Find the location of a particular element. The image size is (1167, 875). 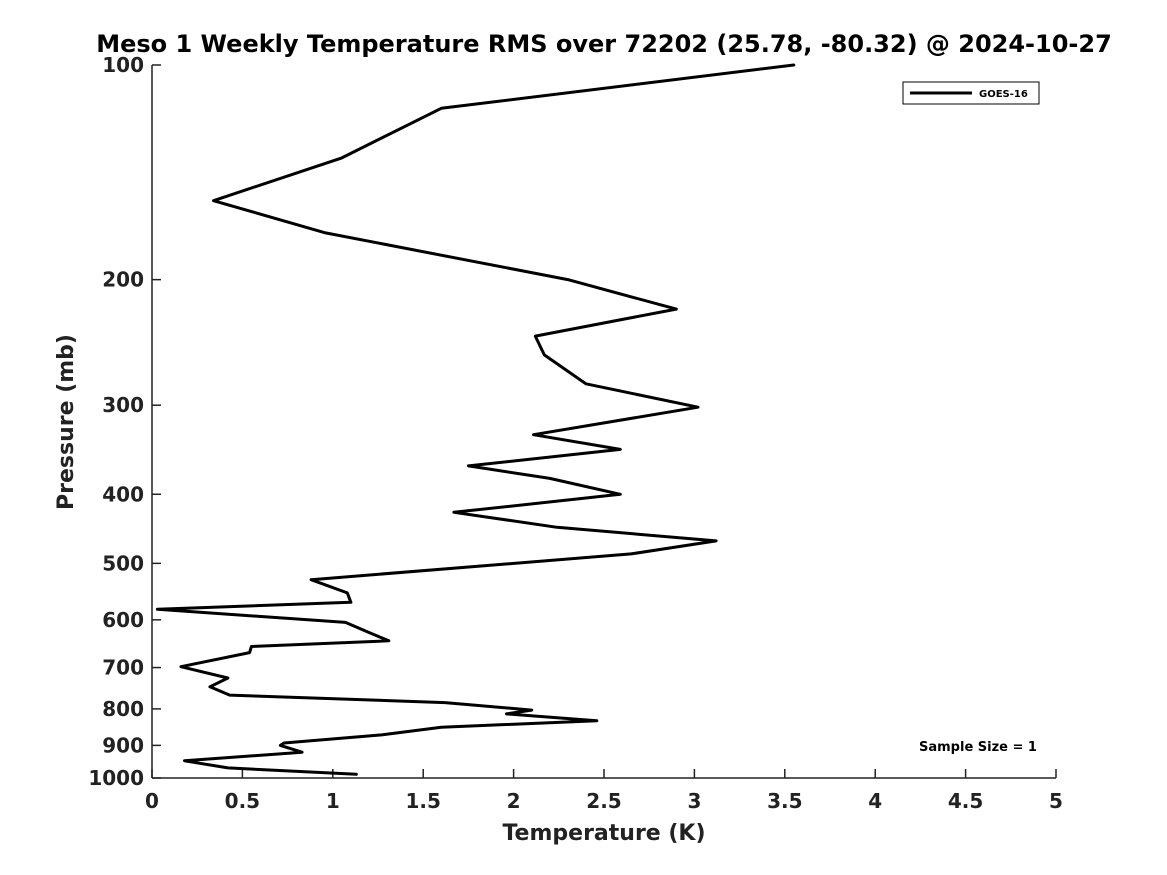

x-tick-label: 1.5 is located at coordinates (422, 801).